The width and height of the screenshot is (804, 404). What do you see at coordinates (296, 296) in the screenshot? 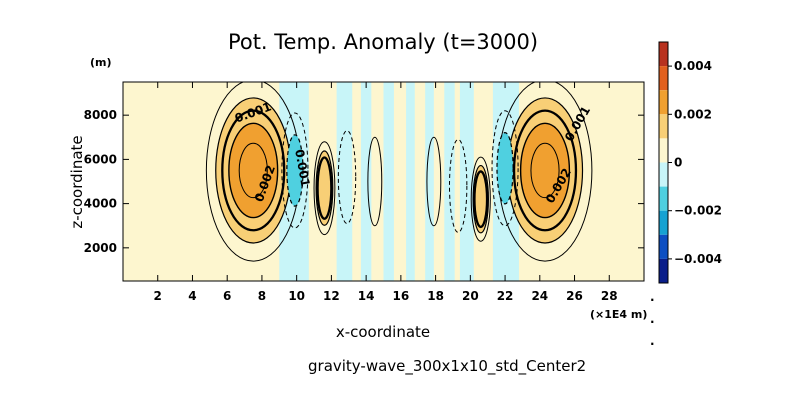
I see `x-tick-label: 10` at bounding box center [296, 296].